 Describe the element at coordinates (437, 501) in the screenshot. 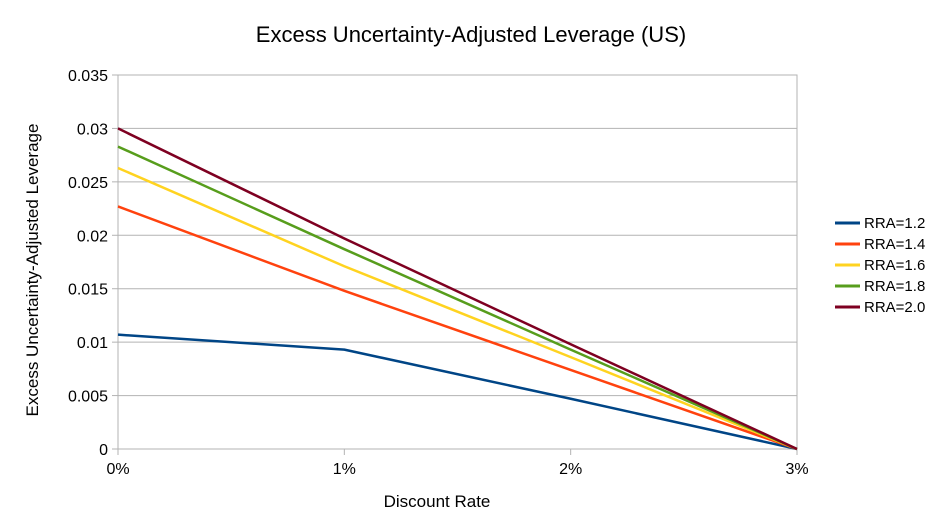

I see `x-axis-label: Discount Rate` at that location.